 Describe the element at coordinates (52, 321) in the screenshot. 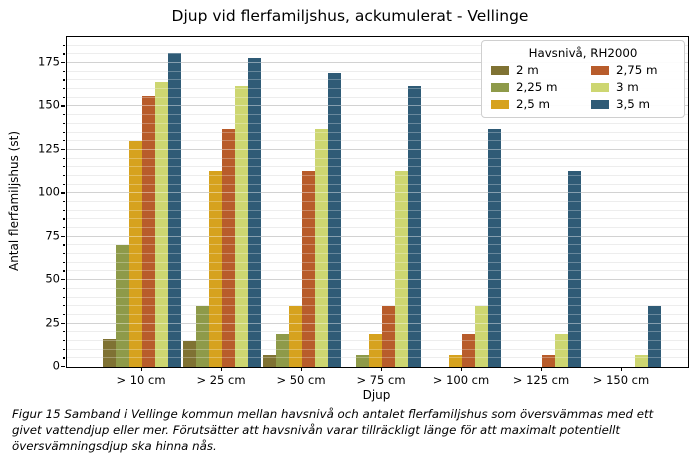

I see `y-tick-label: 25` at that location.